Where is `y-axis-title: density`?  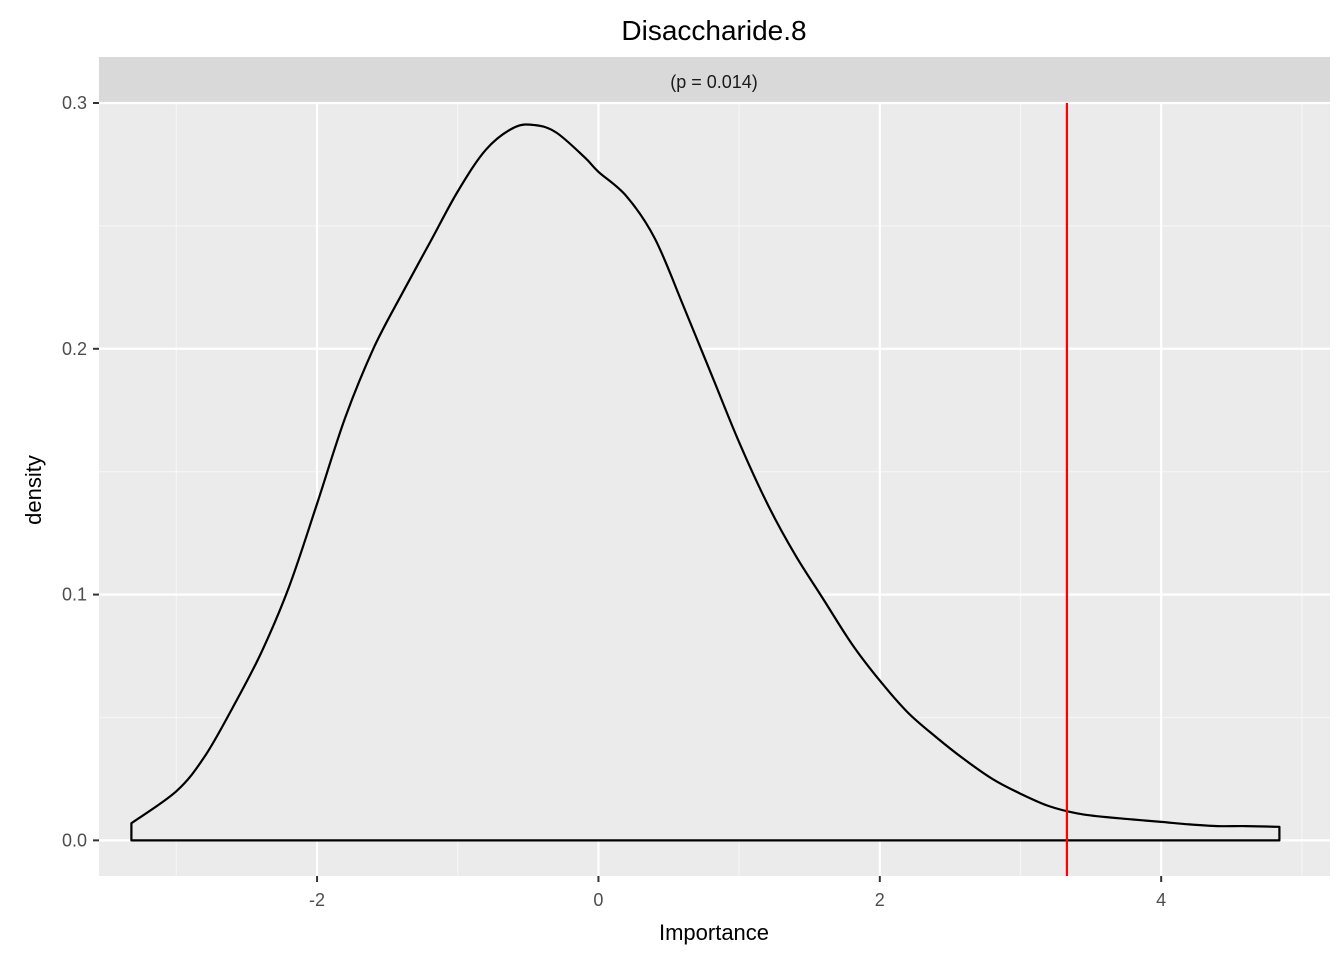
y-axis-title: density is located at coordinates (33, 490).